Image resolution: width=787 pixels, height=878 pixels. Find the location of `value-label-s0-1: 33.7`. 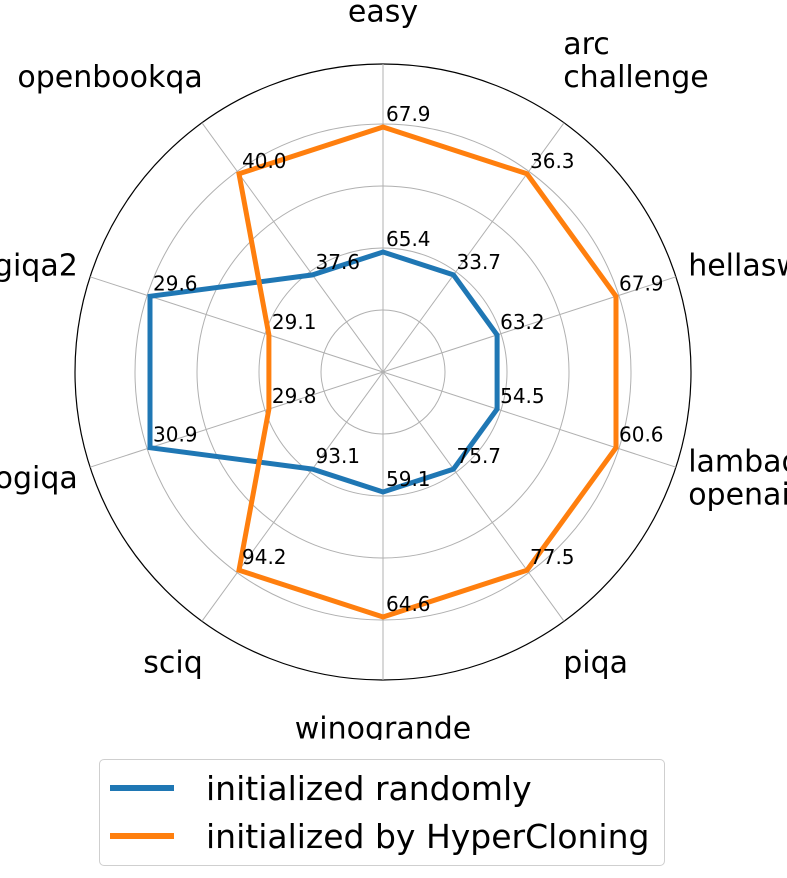

value-label-s0-1: 33.7 is located at coordinates (479, 262).